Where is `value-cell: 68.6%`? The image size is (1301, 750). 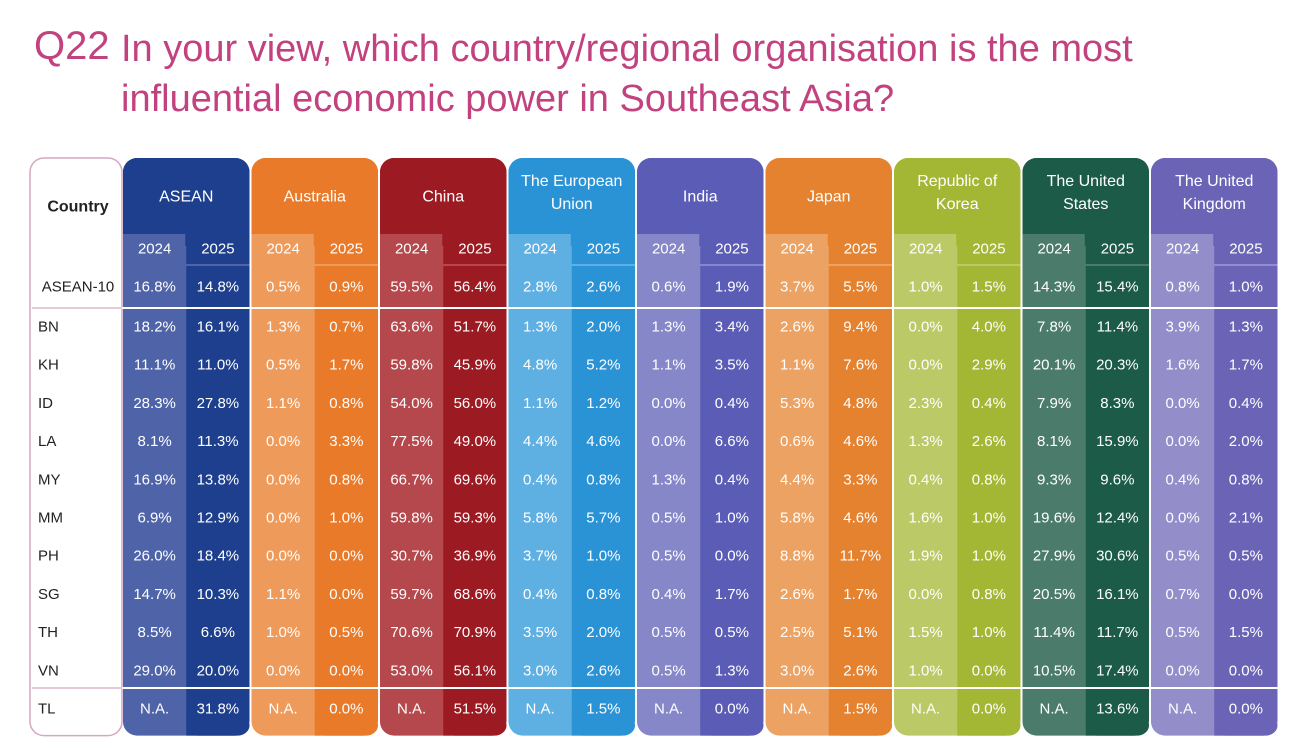
value-cell: 68.6% is located at coordinates (475, 594).